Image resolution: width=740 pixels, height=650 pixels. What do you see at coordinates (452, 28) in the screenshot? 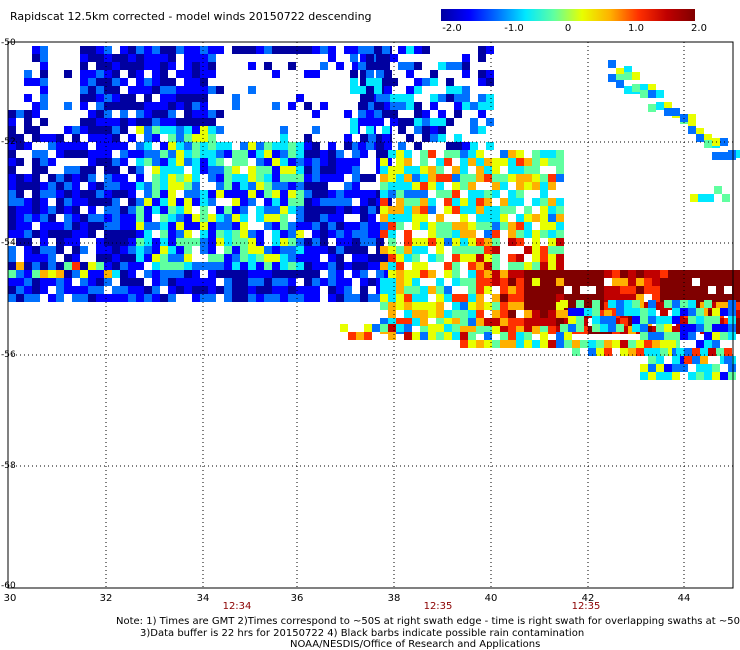
I see `colorbar-tick: -2.0` at bounding box center [452, 28].